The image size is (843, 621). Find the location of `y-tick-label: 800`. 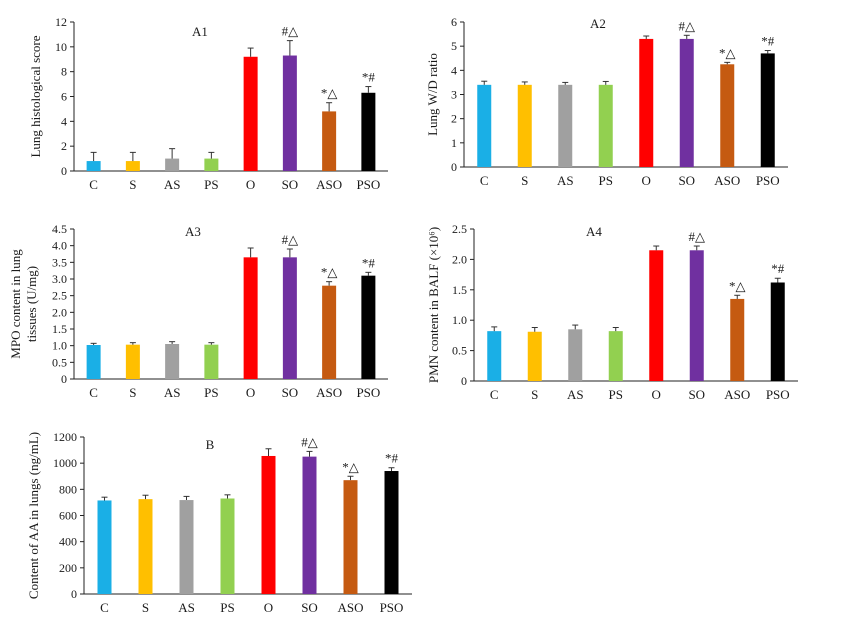

y-tick-label: 800 is located at coordinates (68, 489).